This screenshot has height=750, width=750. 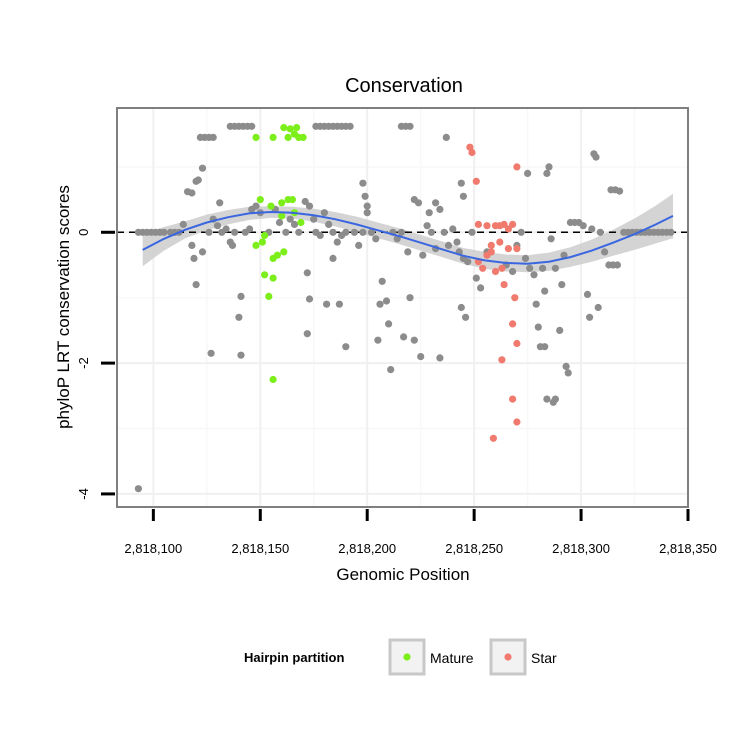 What do you see at coordinates (260, 548) in the screenshot?
I see `x-tick-label: 2,818,150` at bounding box center [260, 548].